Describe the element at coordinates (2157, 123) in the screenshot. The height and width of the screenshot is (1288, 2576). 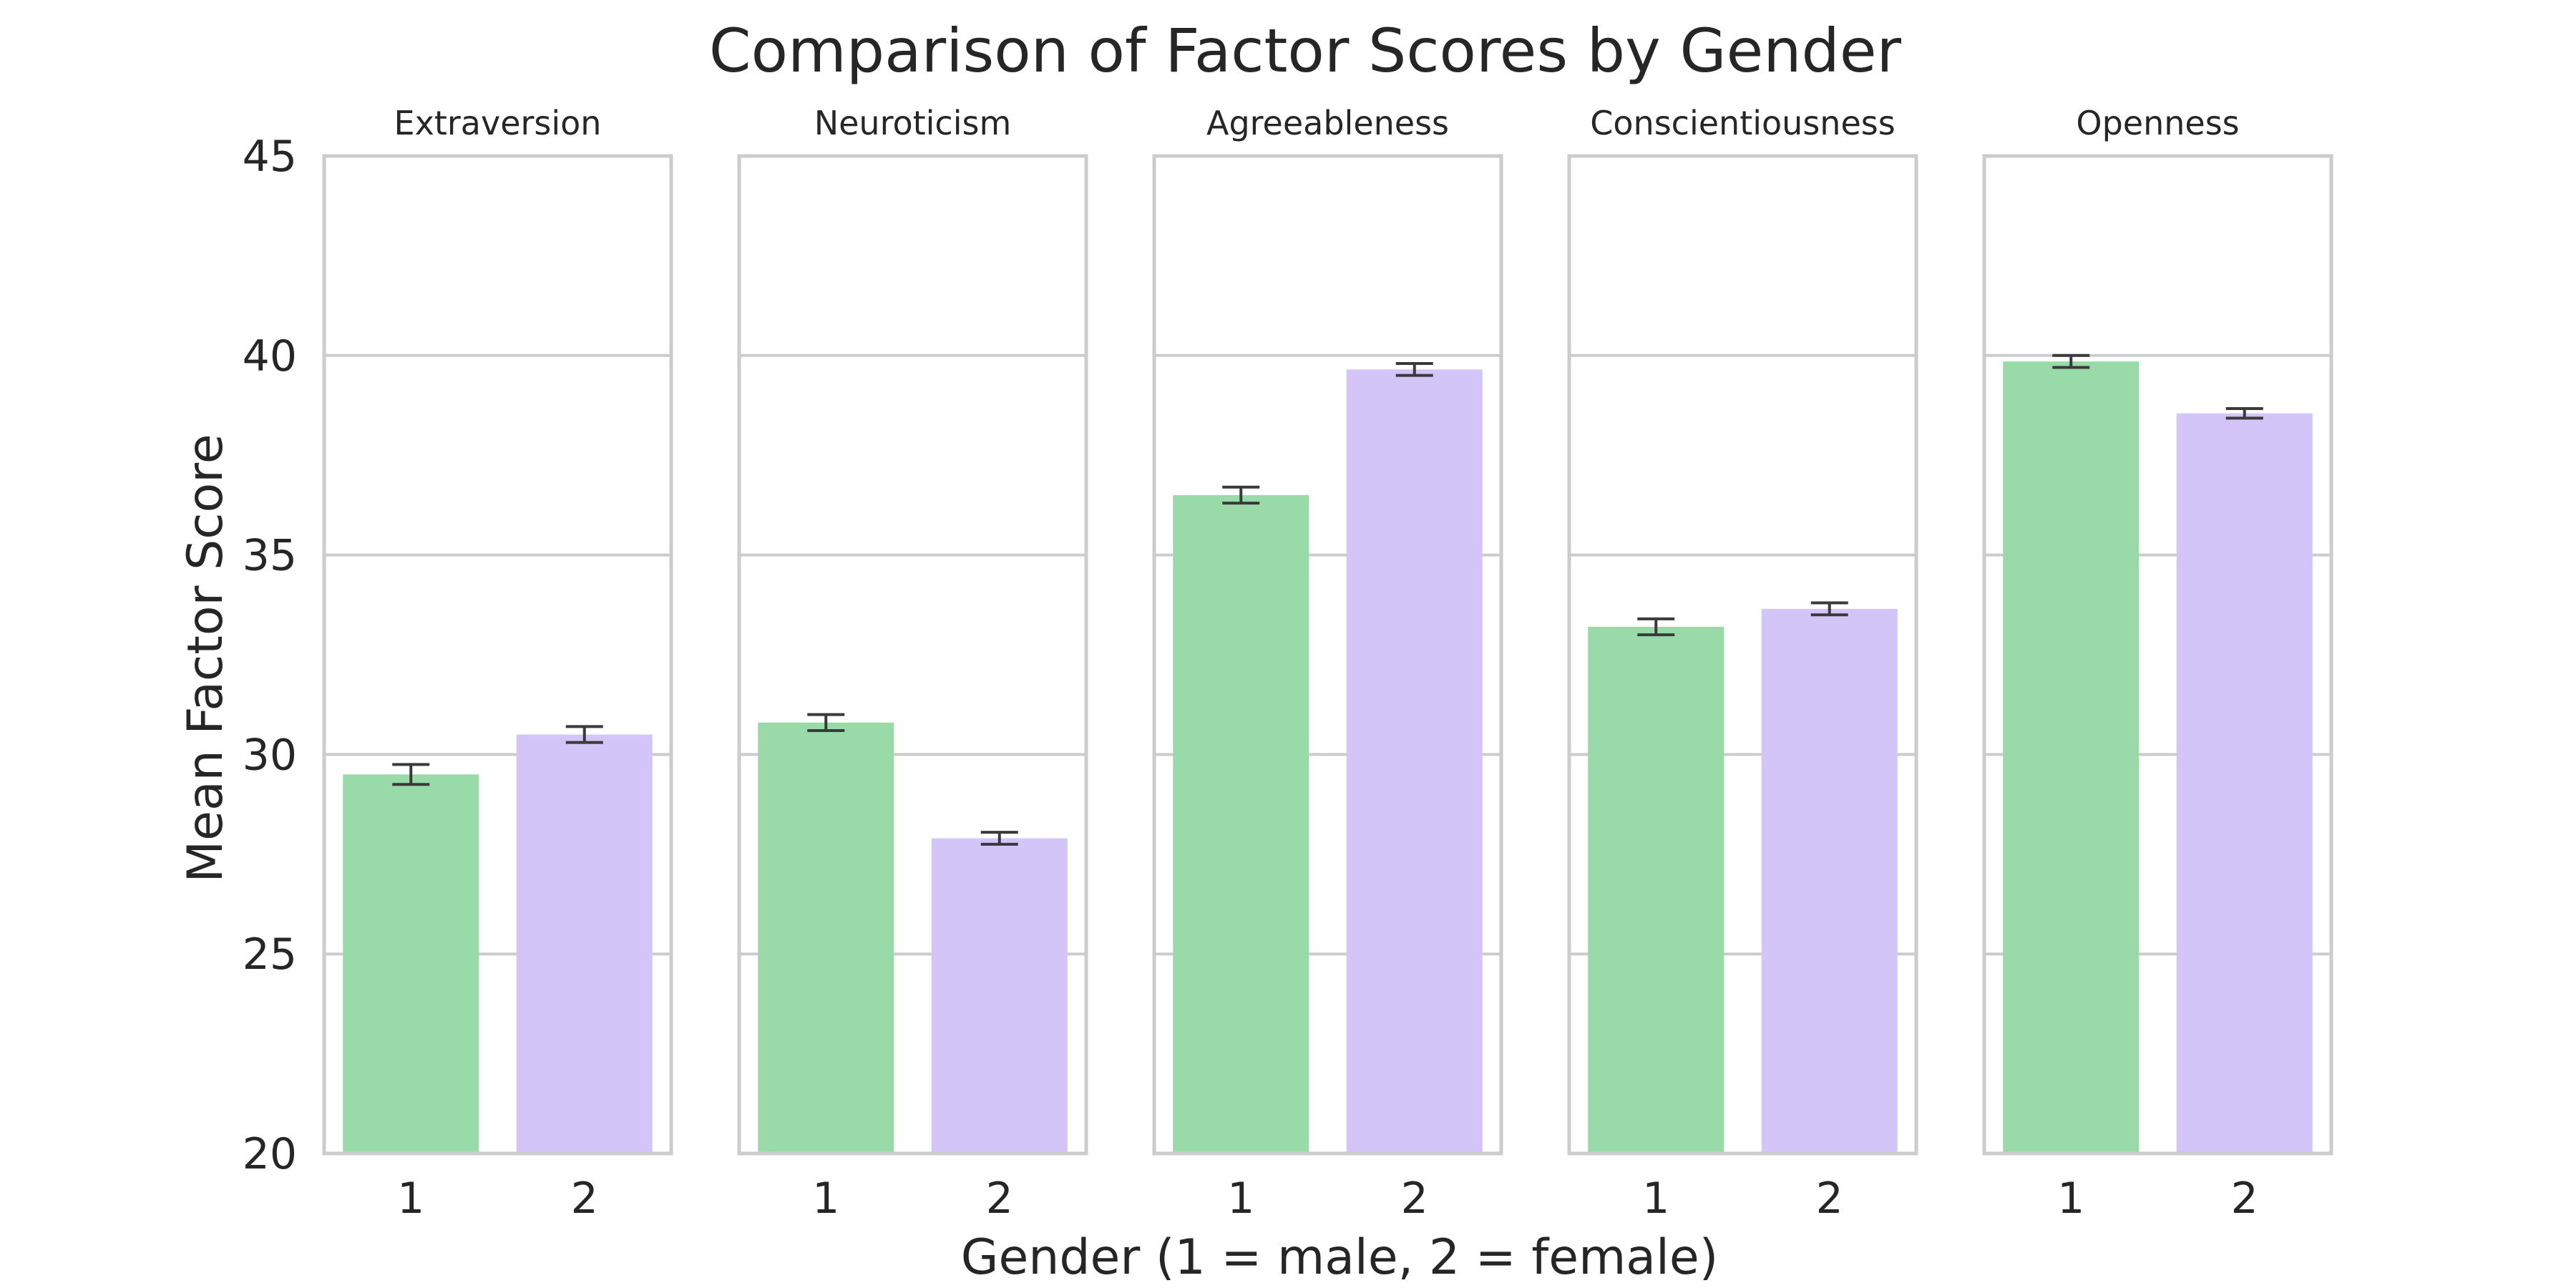
I see `panel-title: Openness` at that location.